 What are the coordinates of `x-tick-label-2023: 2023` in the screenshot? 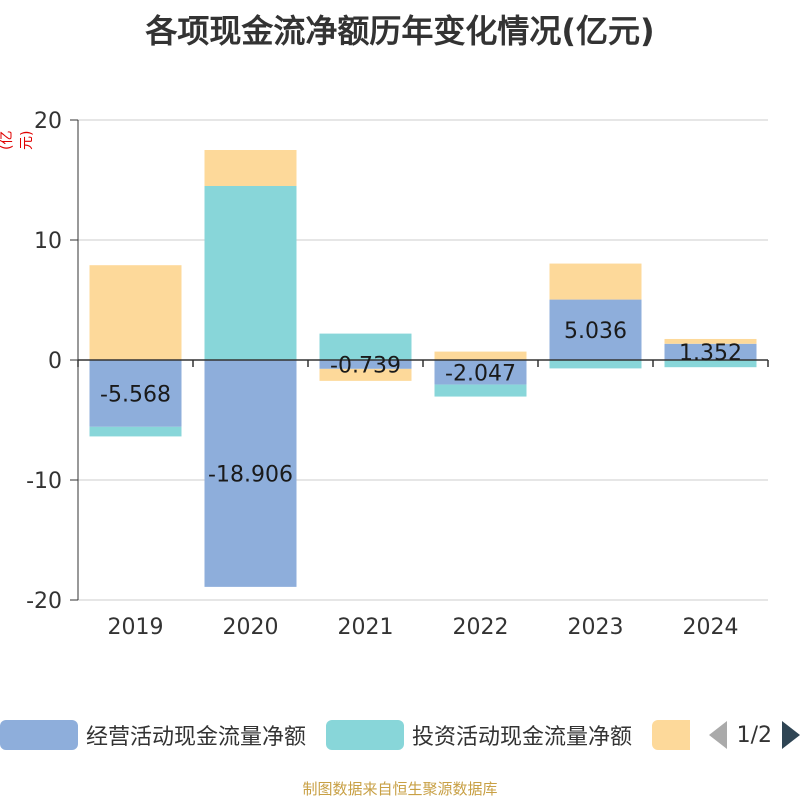 It's located at (596, 627).